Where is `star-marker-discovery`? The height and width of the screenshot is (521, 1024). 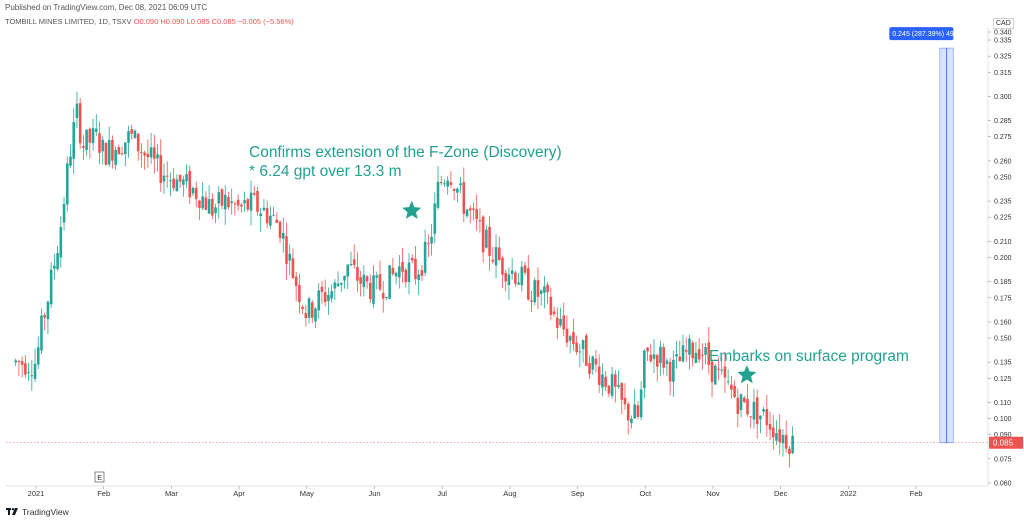
star-marker-discovery is located at coordinates (412, 209).